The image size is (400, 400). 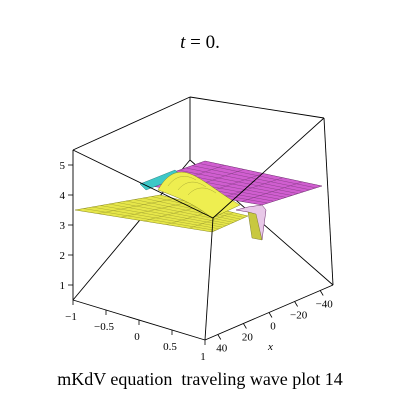 I want to click on surface, so click(x=198, y=200).